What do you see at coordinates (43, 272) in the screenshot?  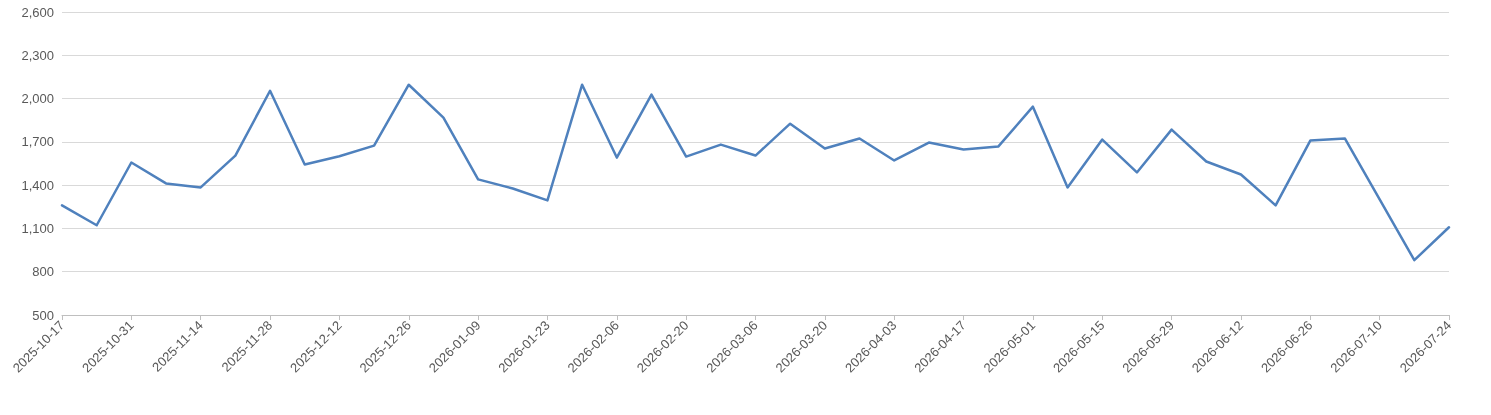 I see `y-tick-label: 800` at bounding box center [43, 272].